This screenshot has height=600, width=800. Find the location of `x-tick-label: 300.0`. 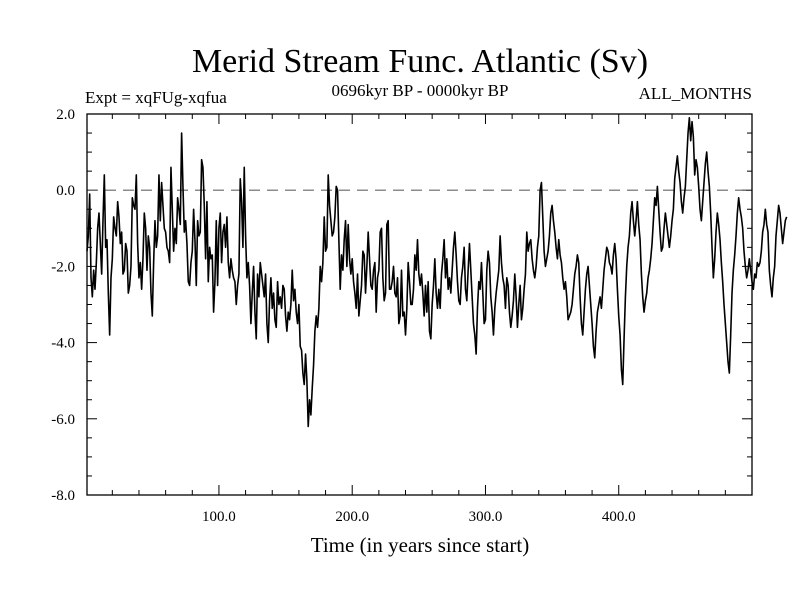

x-tick-label: 300.0 is located at coordinates (486, 517).